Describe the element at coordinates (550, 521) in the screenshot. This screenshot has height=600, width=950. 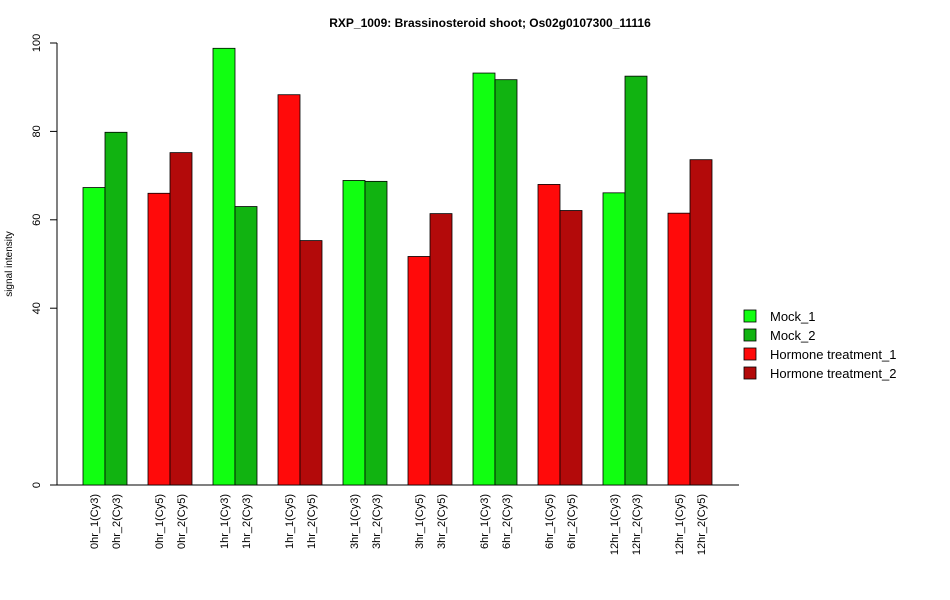
I see `x-tick-label: 6hr_1(Cy5)` at that location.